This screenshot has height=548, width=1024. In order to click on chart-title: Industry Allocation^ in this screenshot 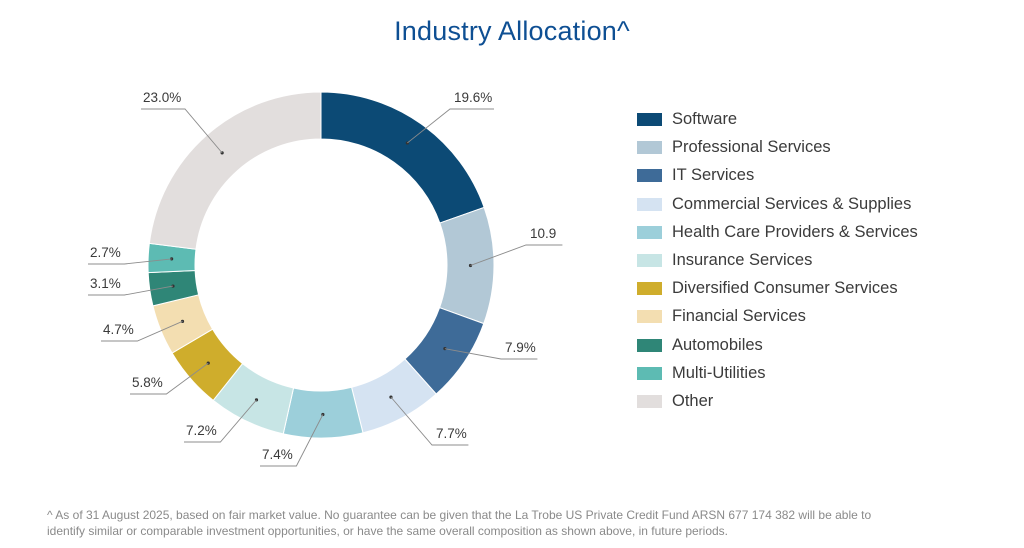, I will do `click(512, 31)`.